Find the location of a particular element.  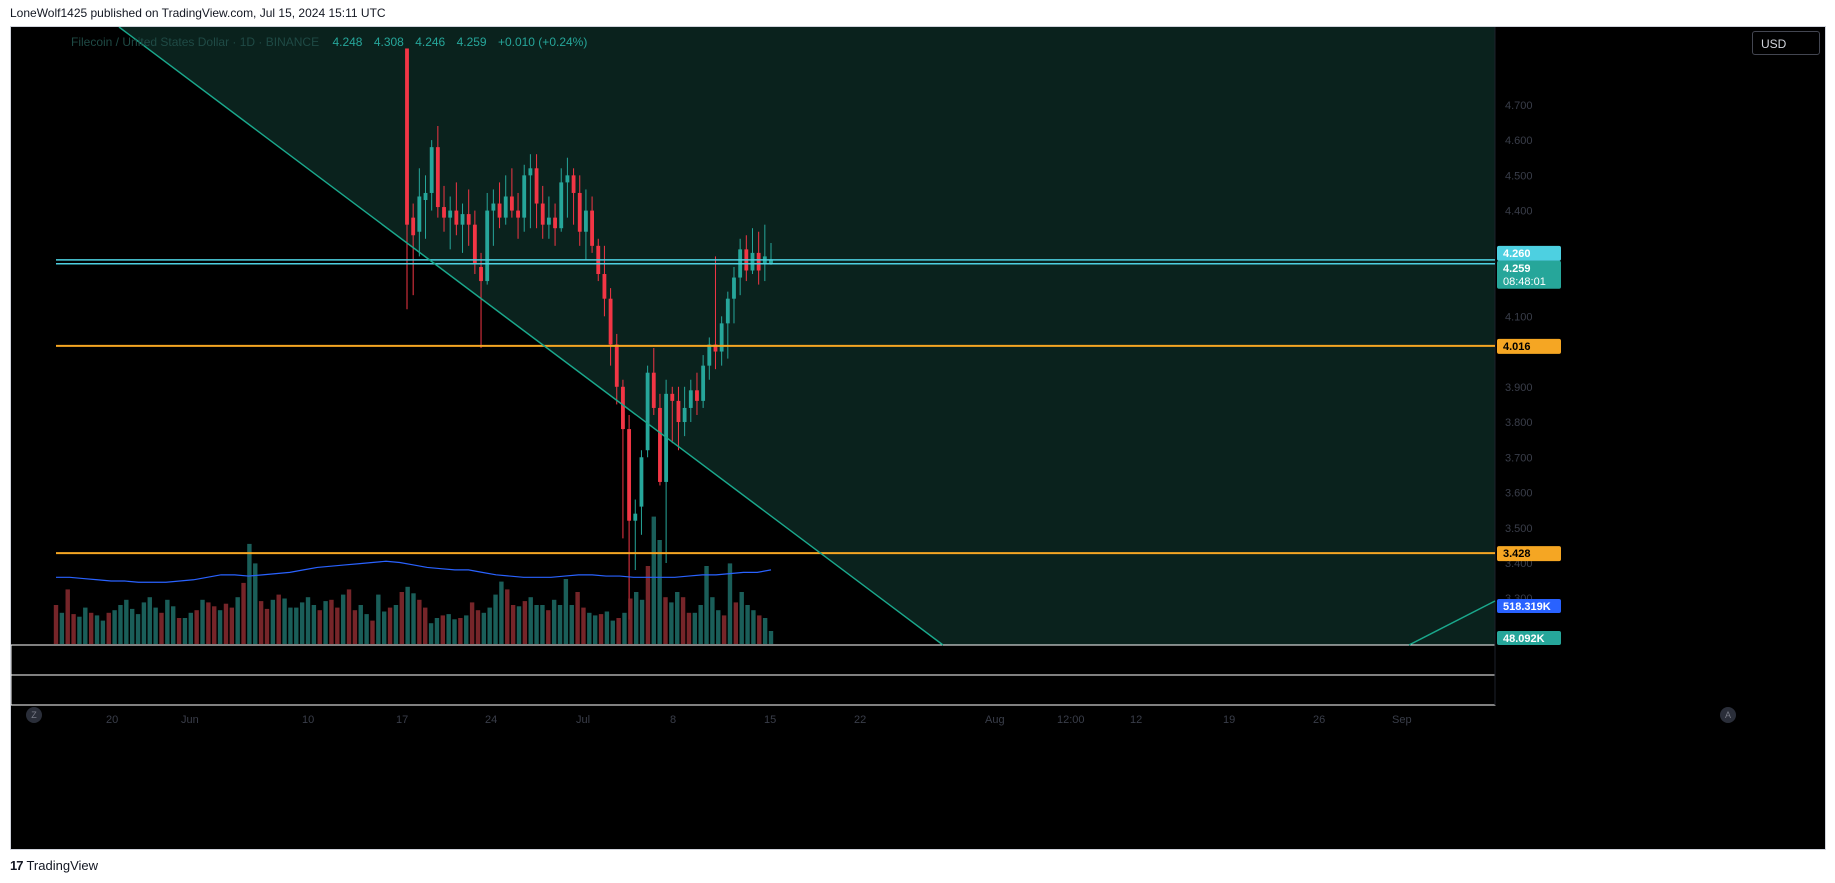

x-tick-label: 24 is located at coordinates (491, 720).